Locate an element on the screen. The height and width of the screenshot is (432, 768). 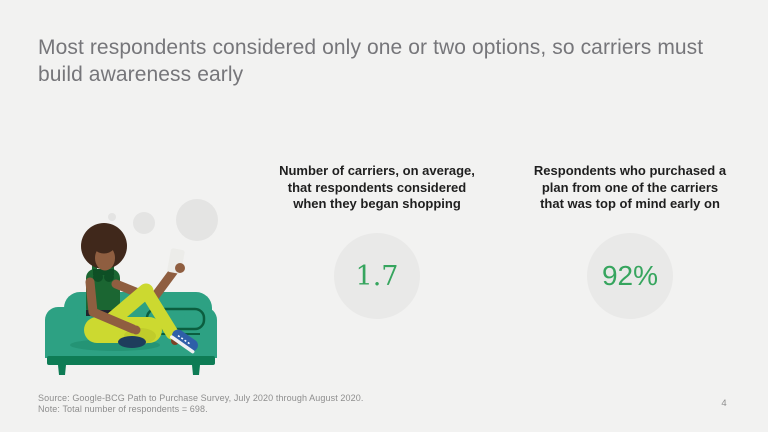
stat-circle-carriers: 1.7 is located at coordinates (377, 276).